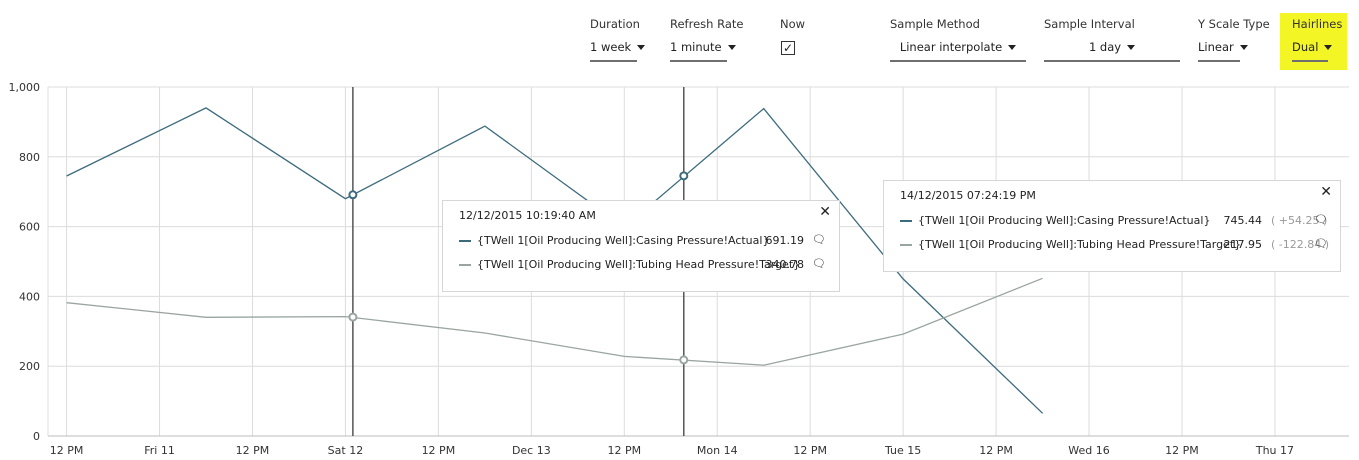  I want to click on hairlines-dropdown: Dual, so click(1312, 51).